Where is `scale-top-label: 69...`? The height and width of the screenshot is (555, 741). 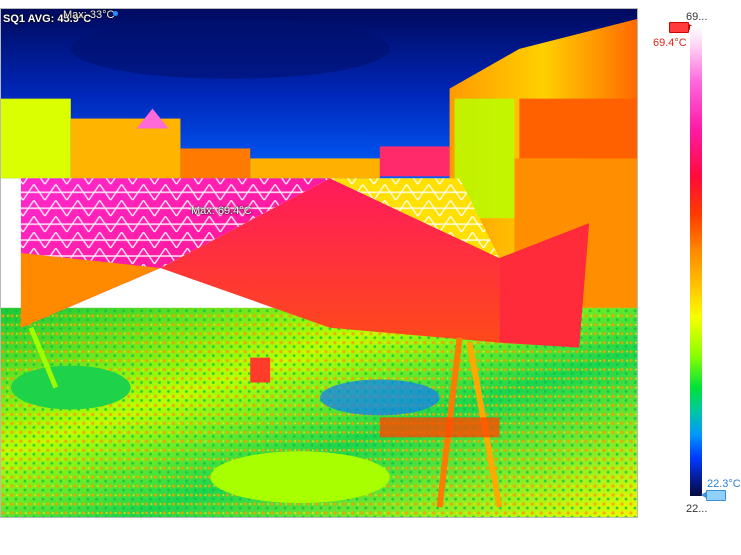
scale-top-label: 69... is located at coordinates (697, 17).